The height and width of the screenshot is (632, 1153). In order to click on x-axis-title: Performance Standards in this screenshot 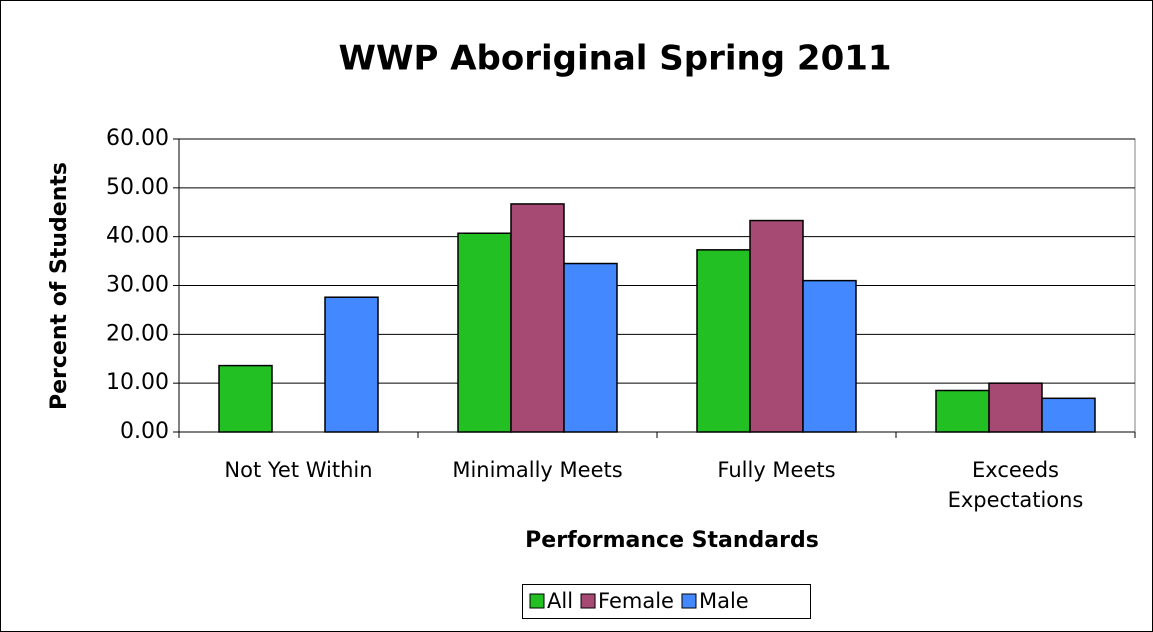, I will do `click(672, 540)`.